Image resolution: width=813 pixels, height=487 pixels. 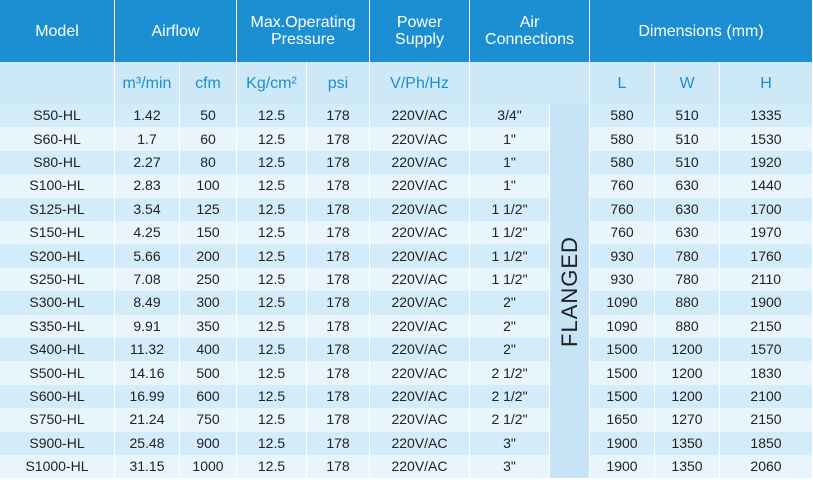 What do you see at coordinates (57, 208) in the screenshot?
I see `cell-text: S125-HL` at bounding box center [57, 208].